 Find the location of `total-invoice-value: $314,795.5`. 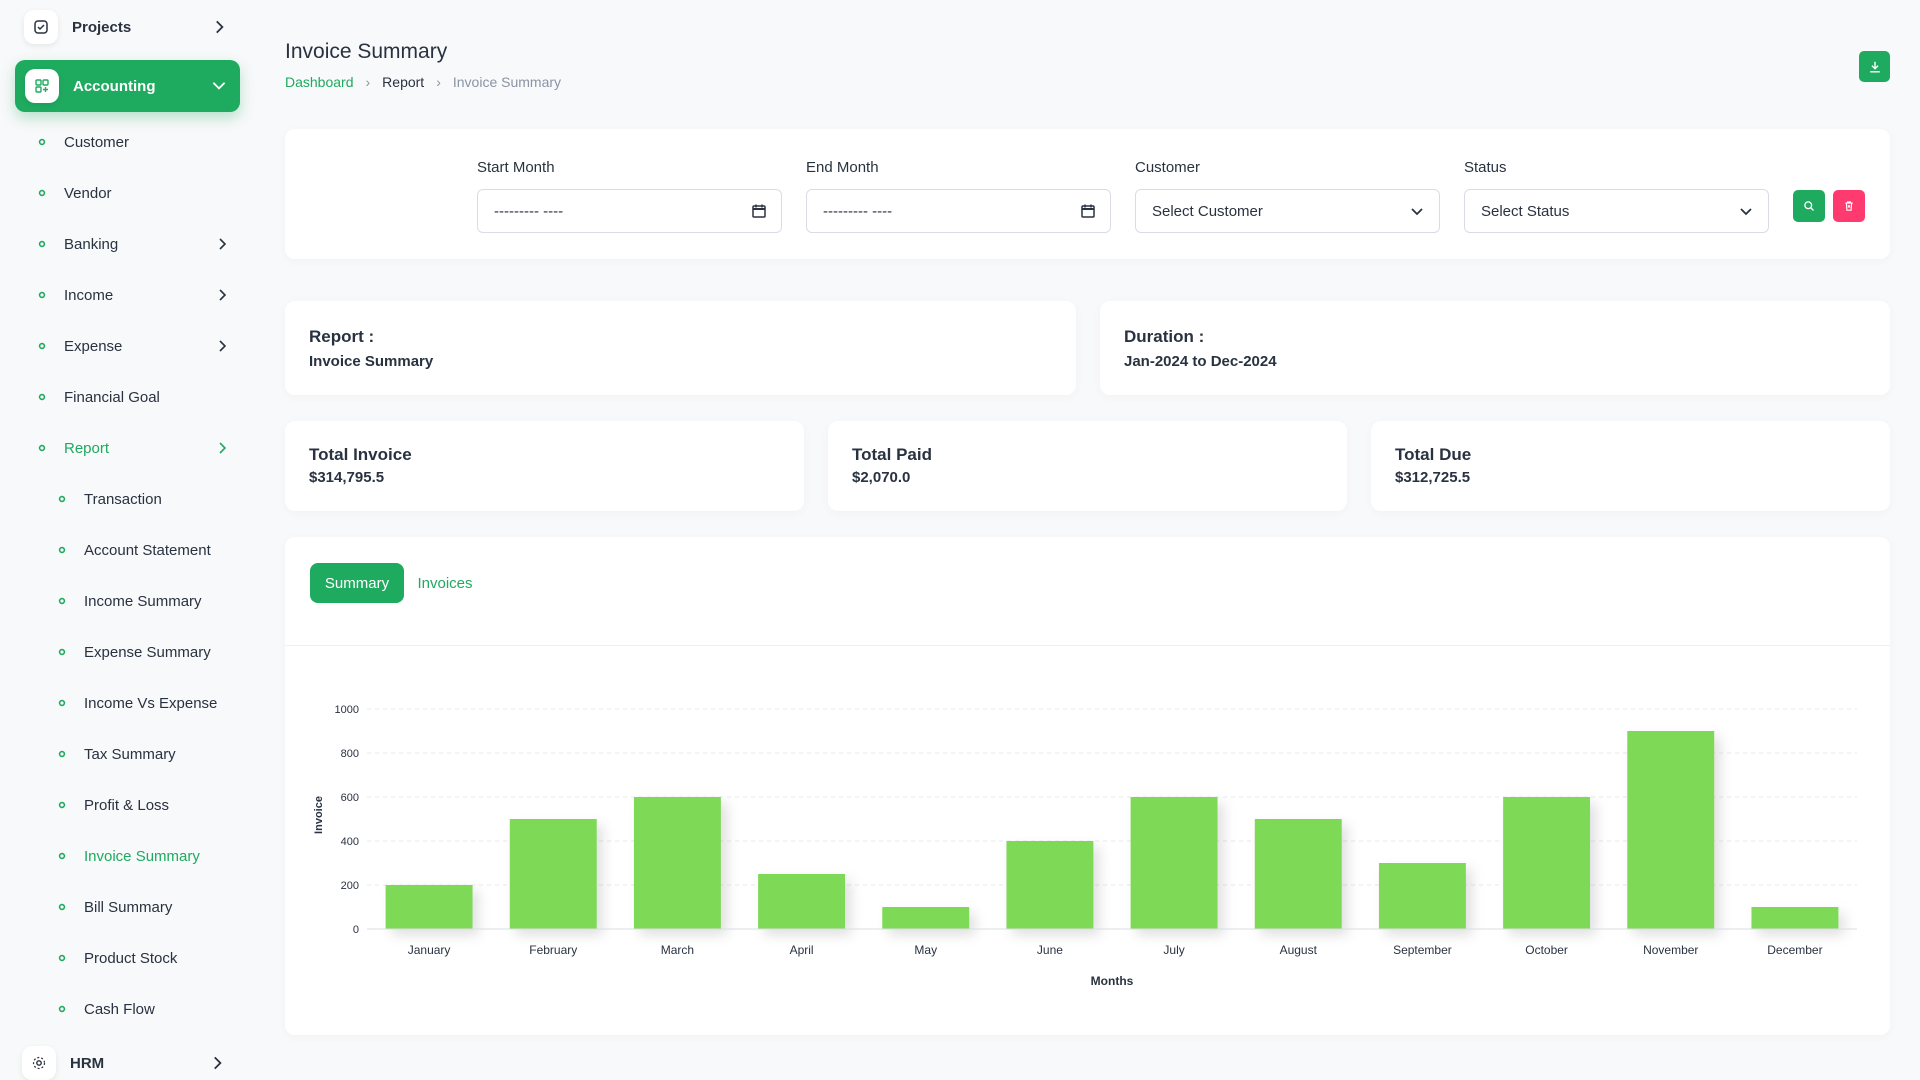

total-invoice-value: $314,795.5 is located at coordinates (347, 477).